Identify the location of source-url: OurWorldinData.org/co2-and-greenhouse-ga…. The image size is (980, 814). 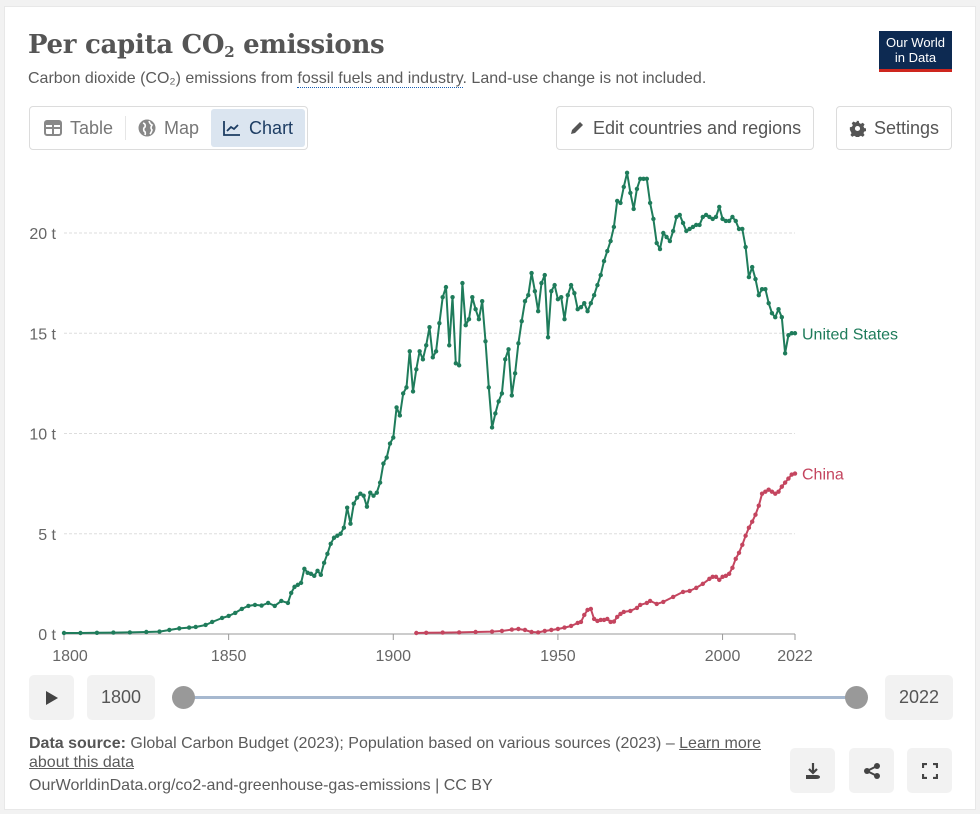
(261, 785).